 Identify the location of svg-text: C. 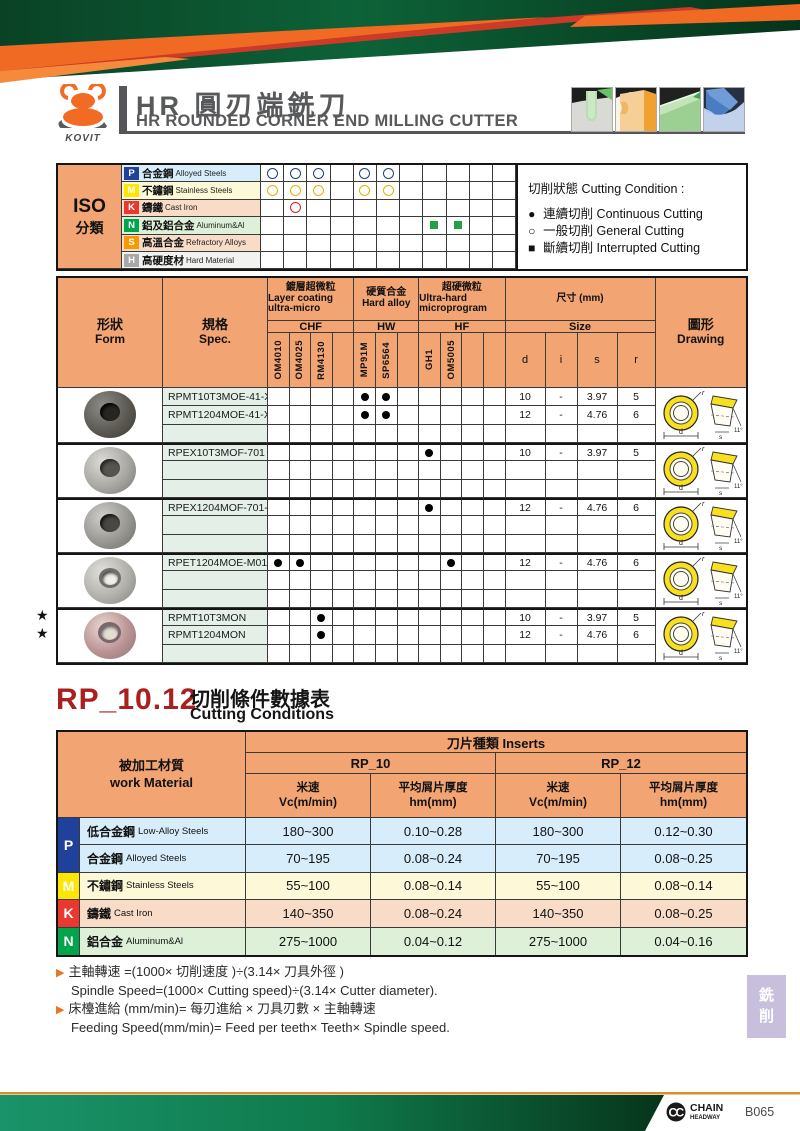
(673, 1113).